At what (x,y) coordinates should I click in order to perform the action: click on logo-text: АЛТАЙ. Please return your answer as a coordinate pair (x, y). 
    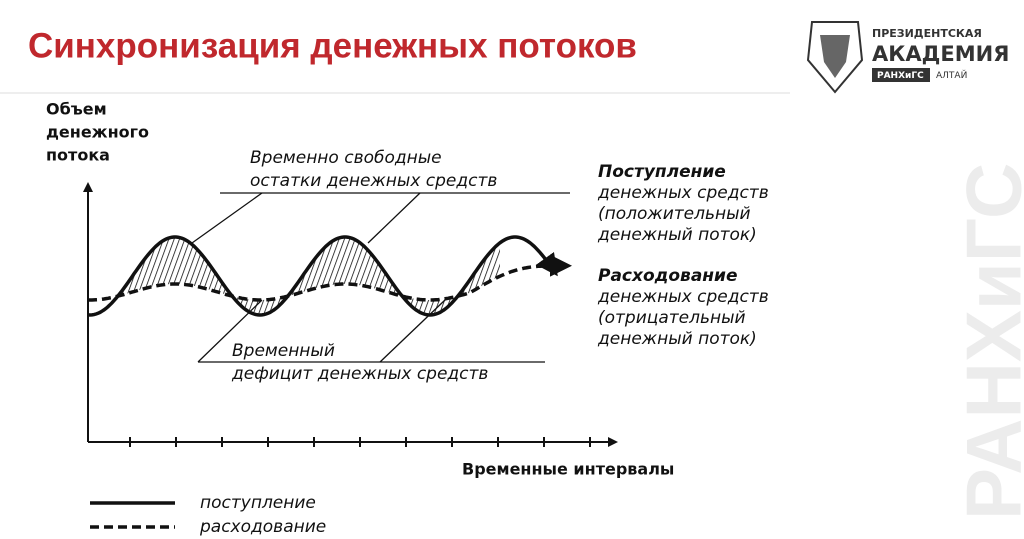
    Looking at the image, I should click on (951, 75).